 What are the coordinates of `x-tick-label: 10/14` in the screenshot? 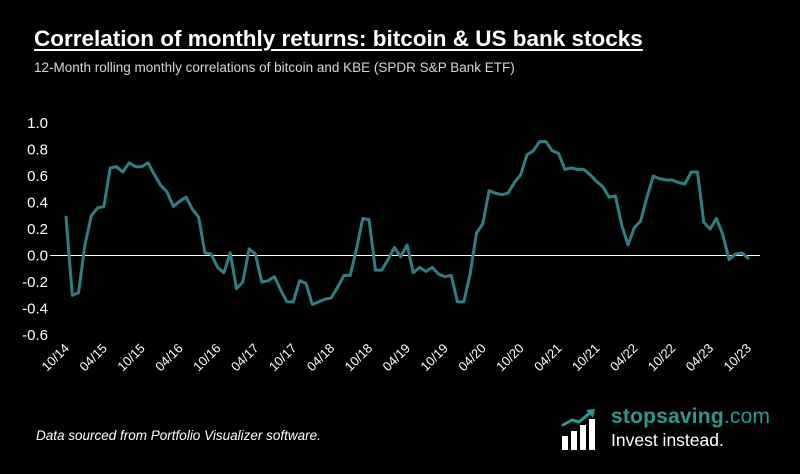 It's located at (56, 358).